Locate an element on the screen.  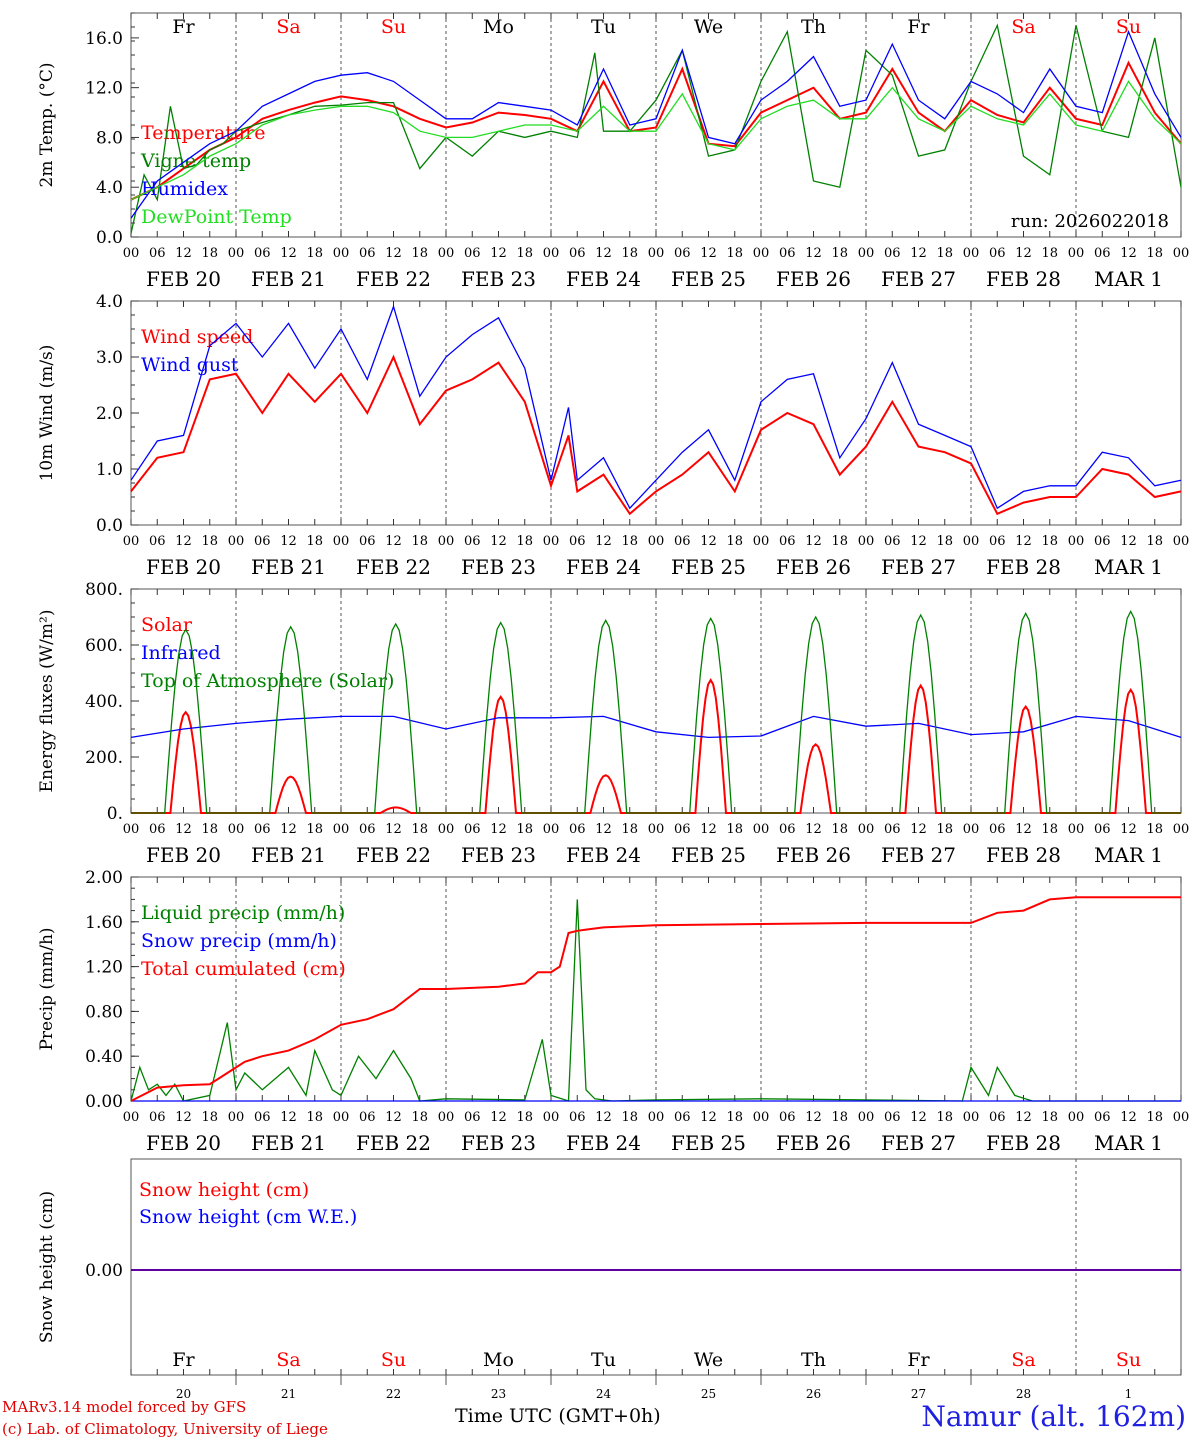
y-tick-label: 1.60 is located at coordinates (104, 923).